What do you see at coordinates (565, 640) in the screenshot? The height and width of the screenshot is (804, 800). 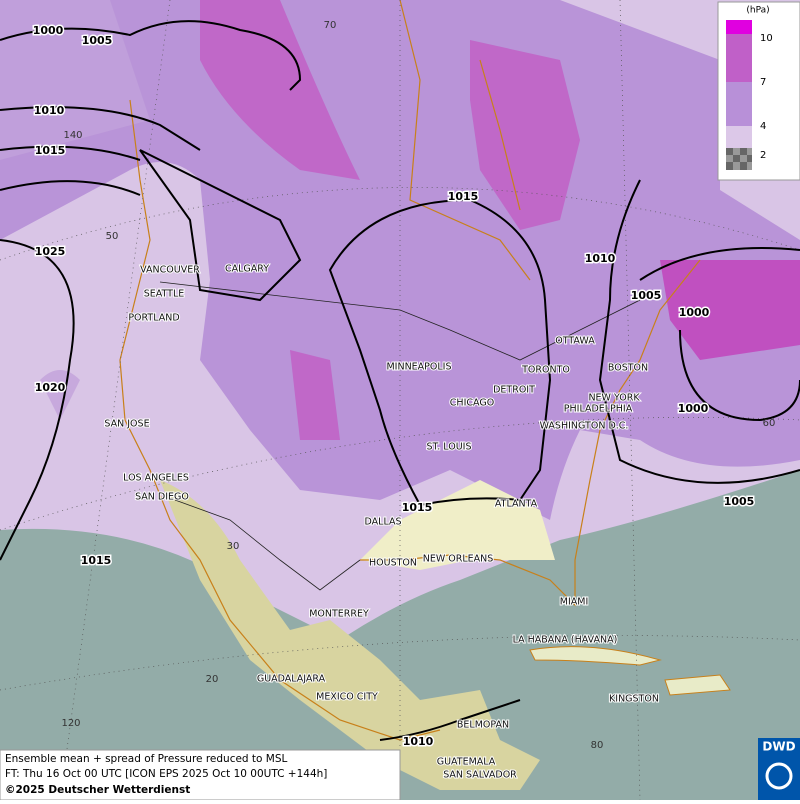 I see `city-label: LA HABANA (HAVANA)` at bounding box center [565, 640].